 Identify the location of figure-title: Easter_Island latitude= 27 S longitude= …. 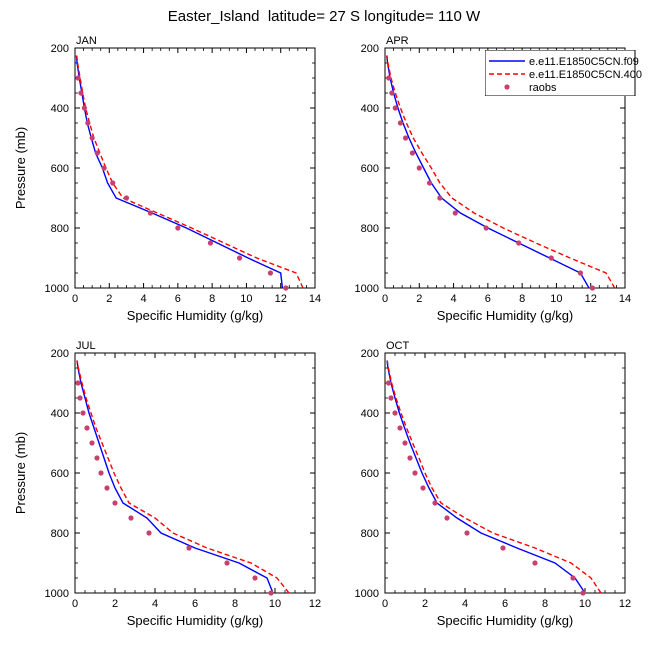
(324, 16).